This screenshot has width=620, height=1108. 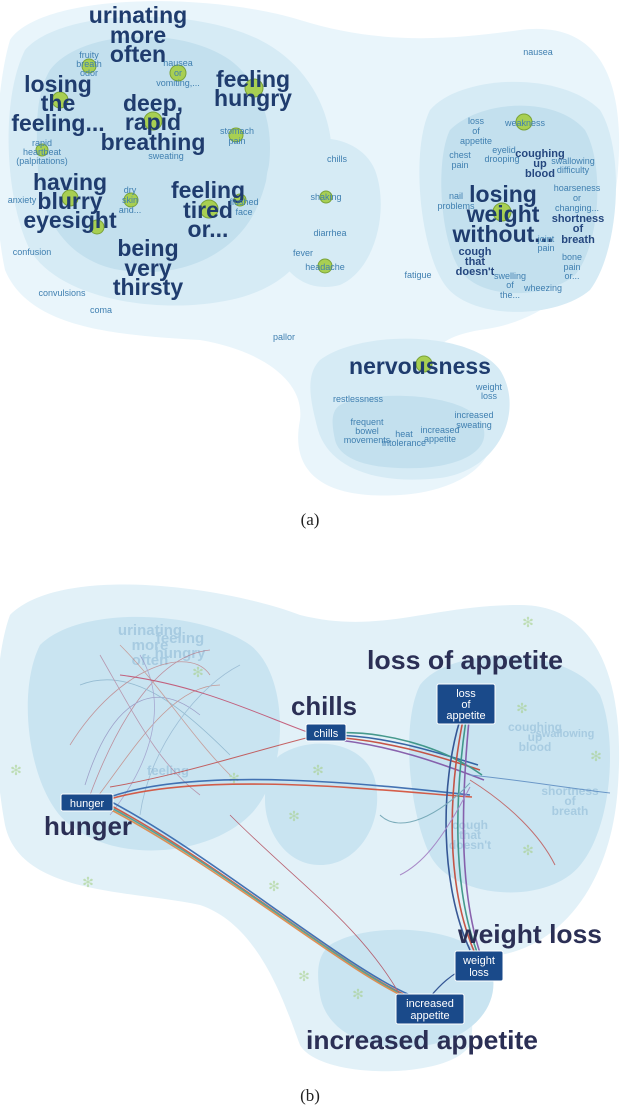 I want to click on tag-text: appetite, so click(x=465, y=716).